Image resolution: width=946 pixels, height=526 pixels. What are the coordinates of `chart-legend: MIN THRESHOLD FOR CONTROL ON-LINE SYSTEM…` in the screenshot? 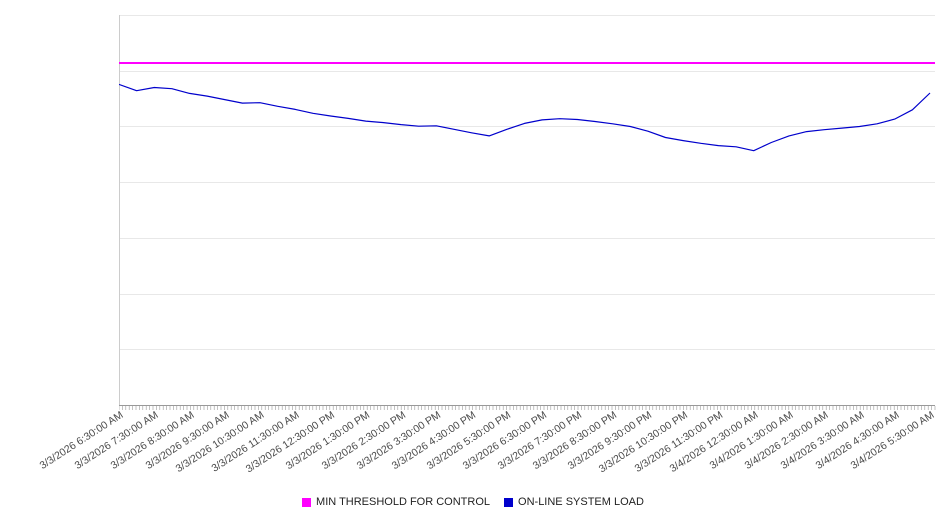 It's located at (473, 502).